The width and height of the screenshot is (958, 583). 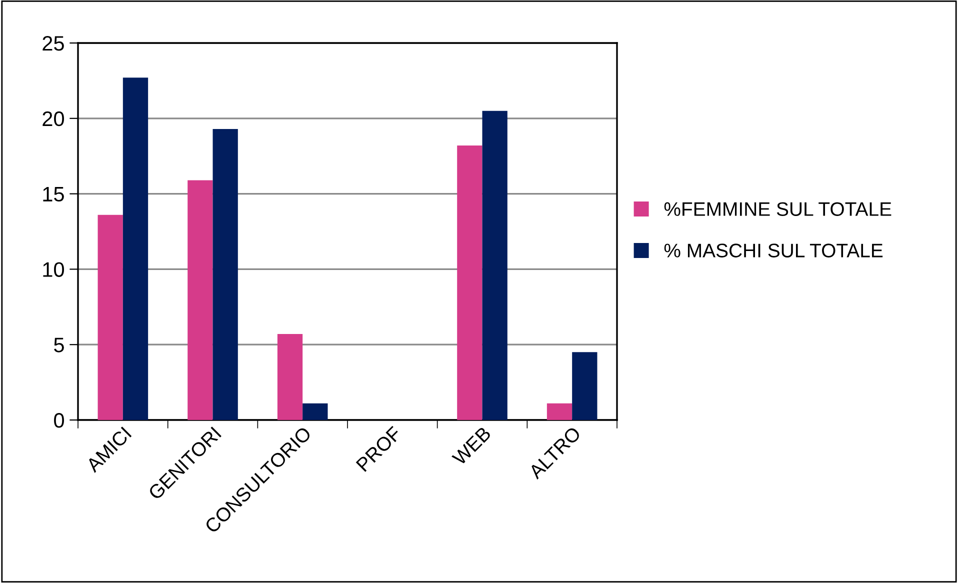 I want to click on y-tick-label: 20, so click(x=53, y=118).